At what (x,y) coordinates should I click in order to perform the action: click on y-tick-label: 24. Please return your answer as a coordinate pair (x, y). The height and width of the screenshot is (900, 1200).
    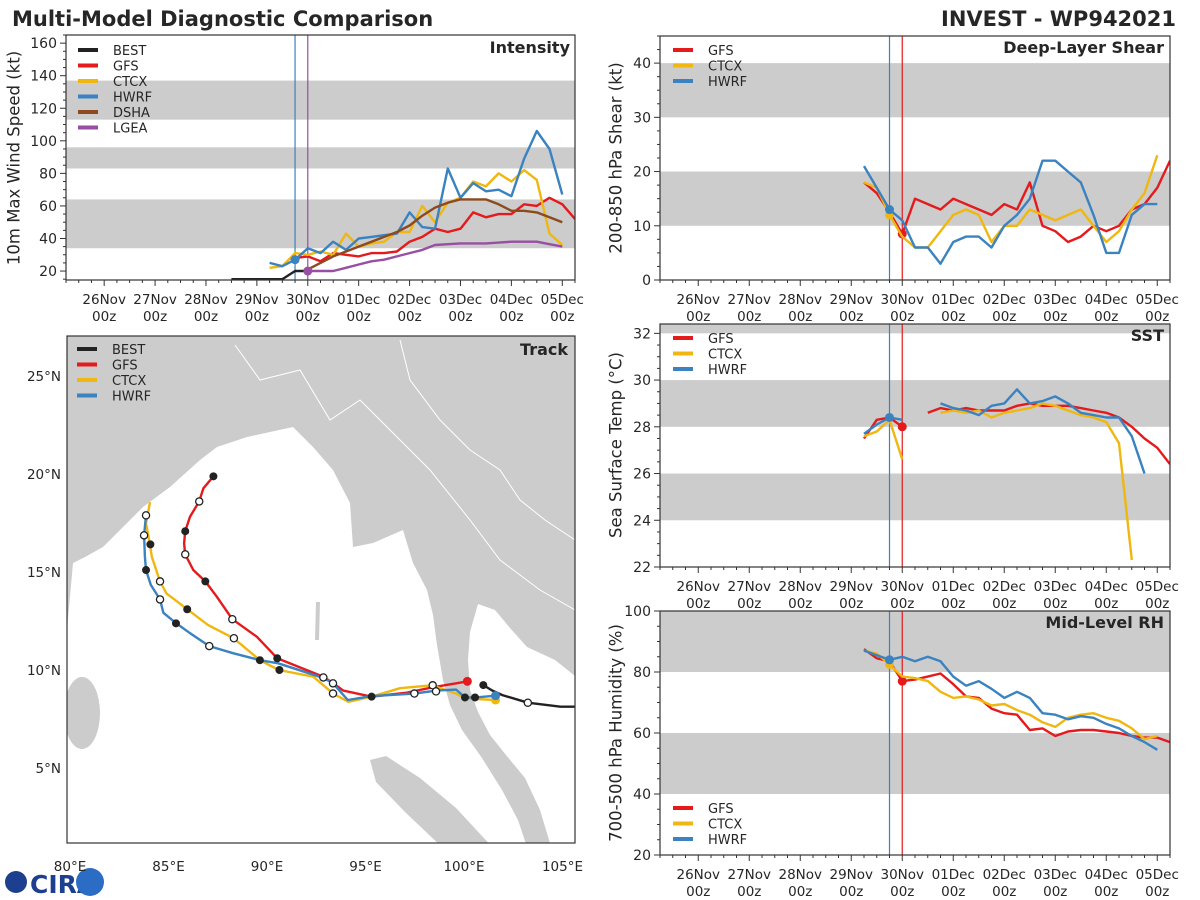
    Looking at the image, I should click on (642, 521).